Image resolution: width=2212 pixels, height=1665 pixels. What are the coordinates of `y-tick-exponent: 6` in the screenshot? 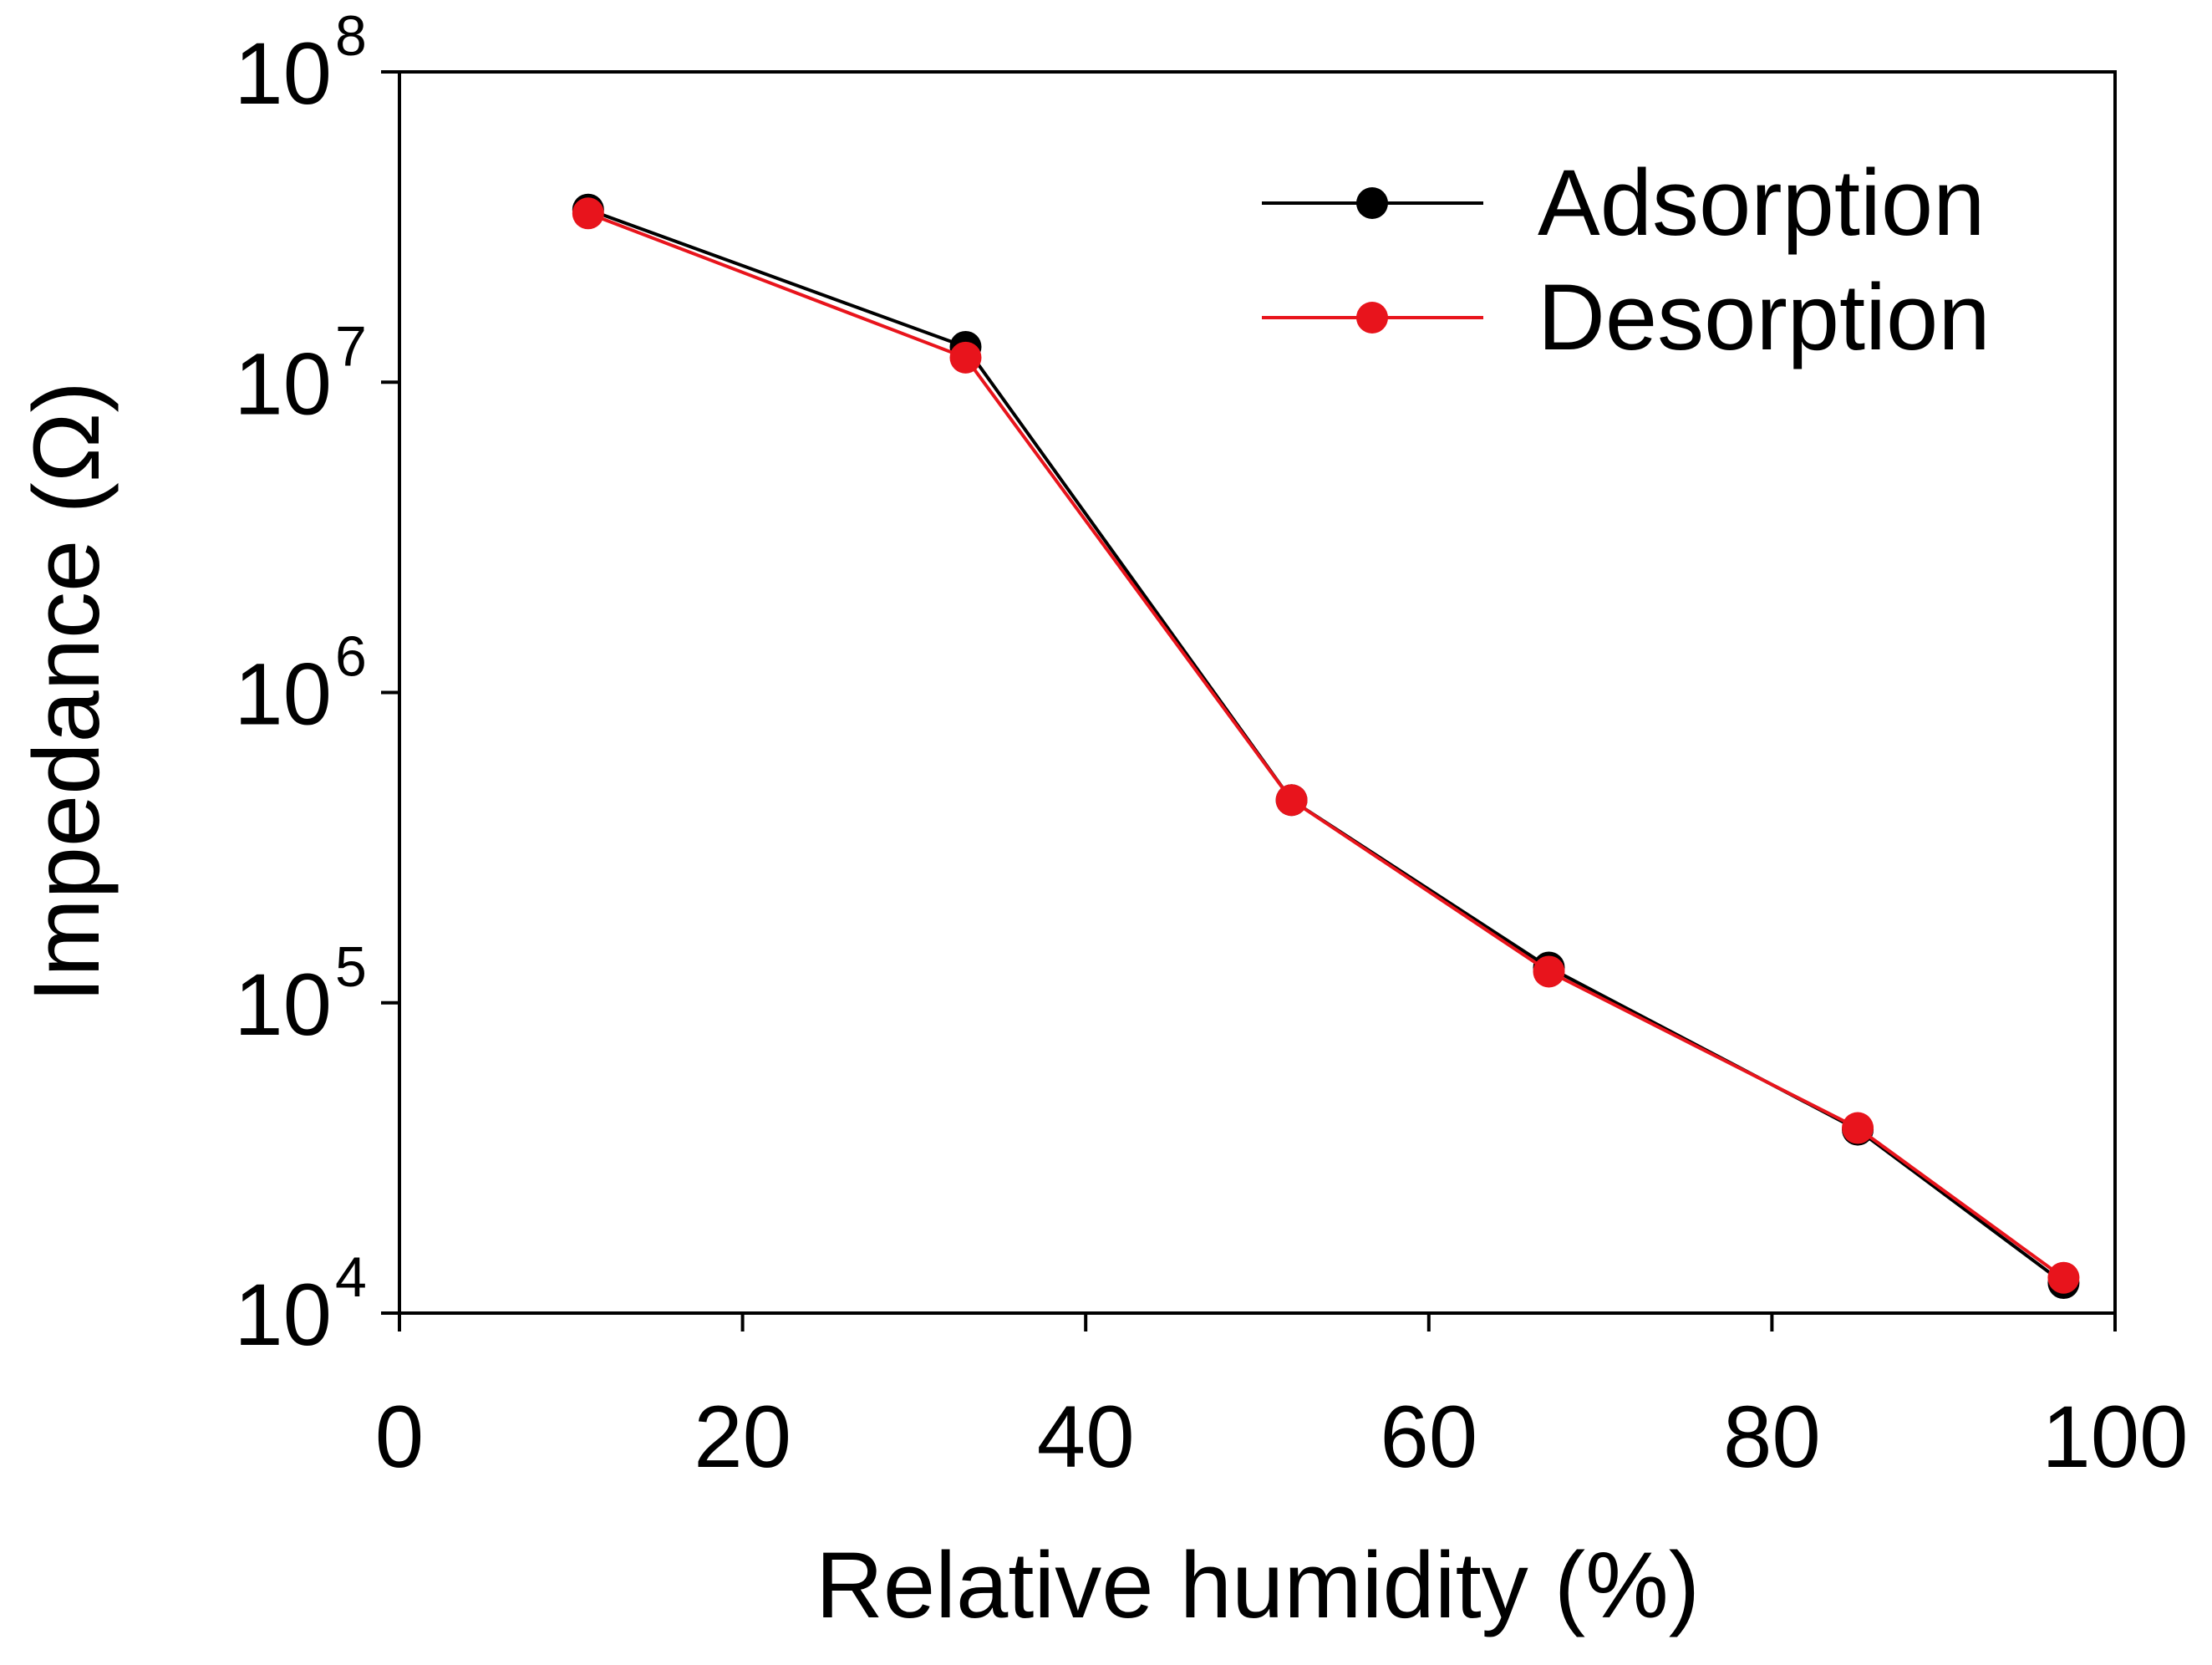 It's located at (351, 657).